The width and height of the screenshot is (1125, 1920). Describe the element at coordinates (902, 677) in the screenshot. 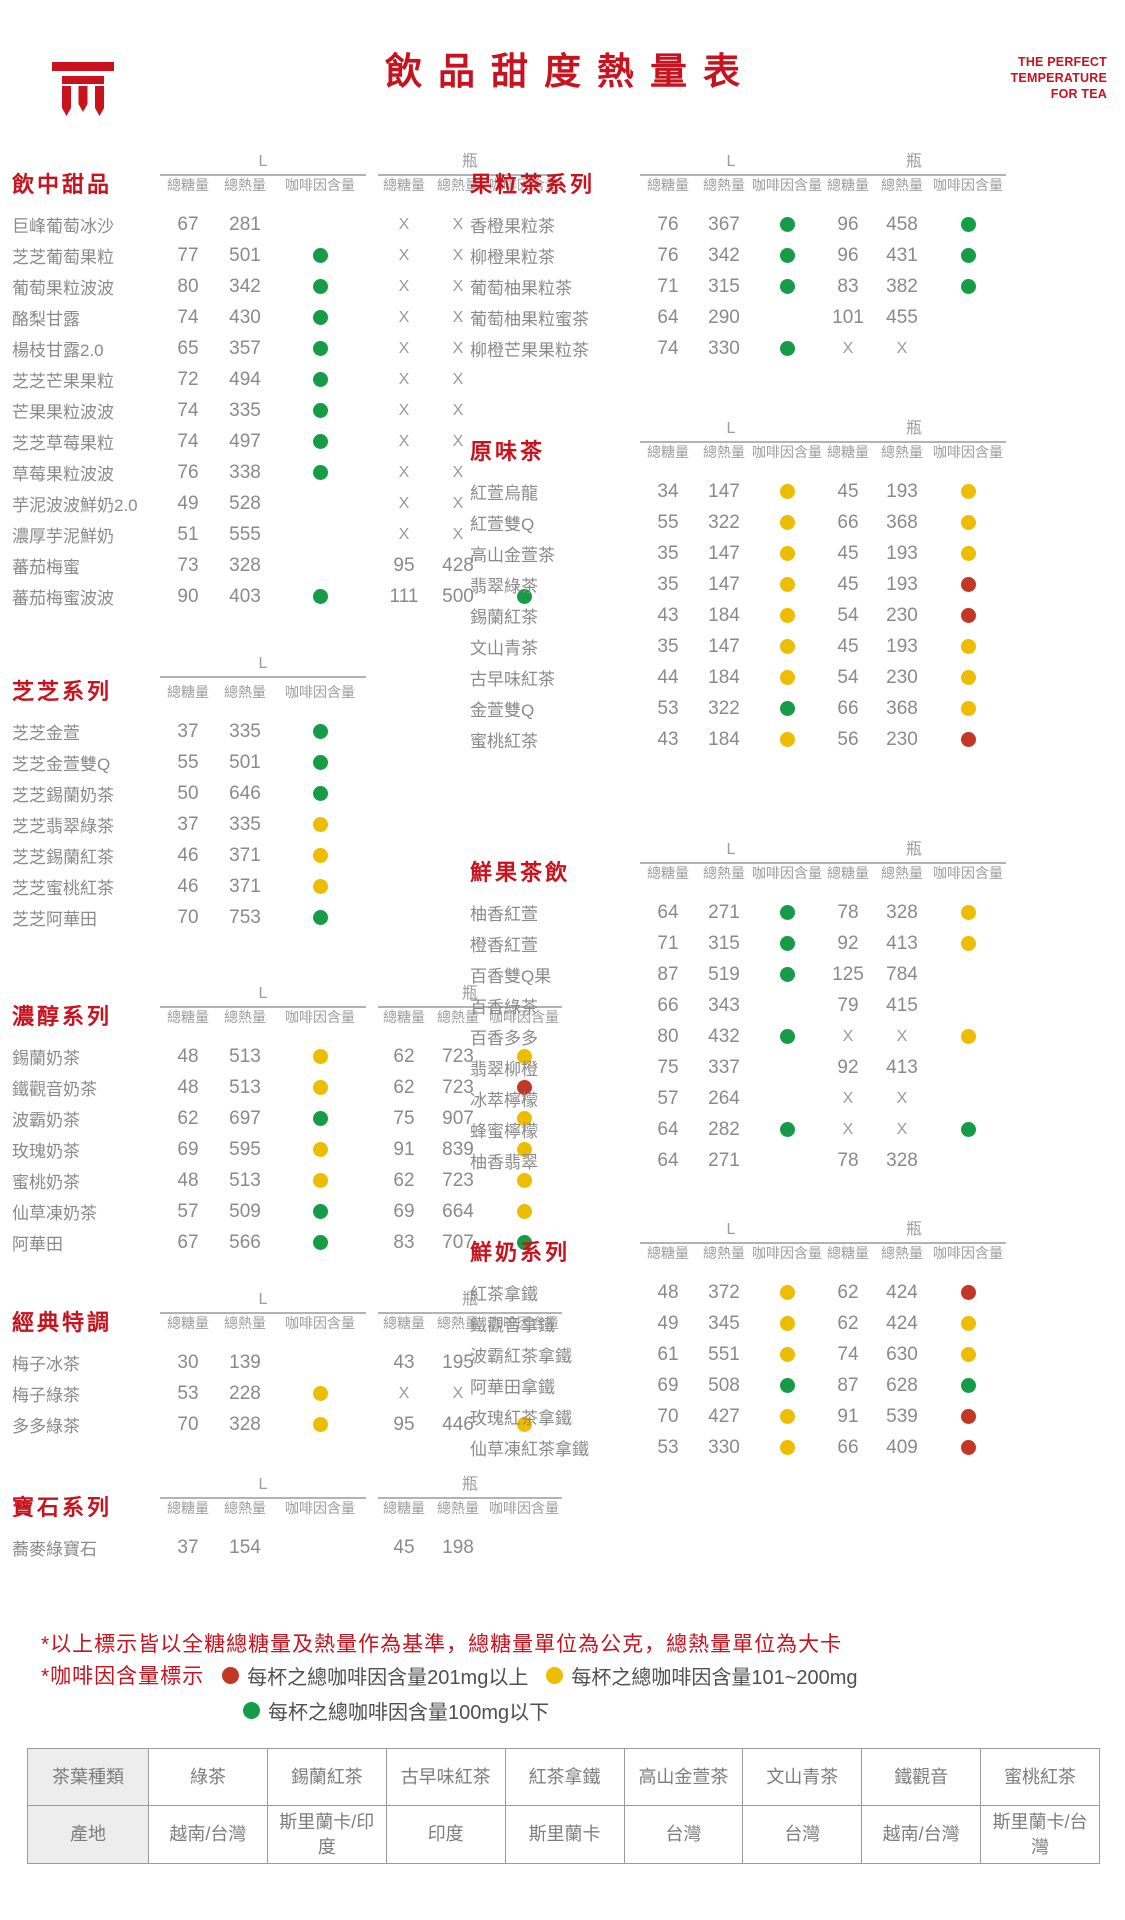

I see `calories-value: 230` at that location.